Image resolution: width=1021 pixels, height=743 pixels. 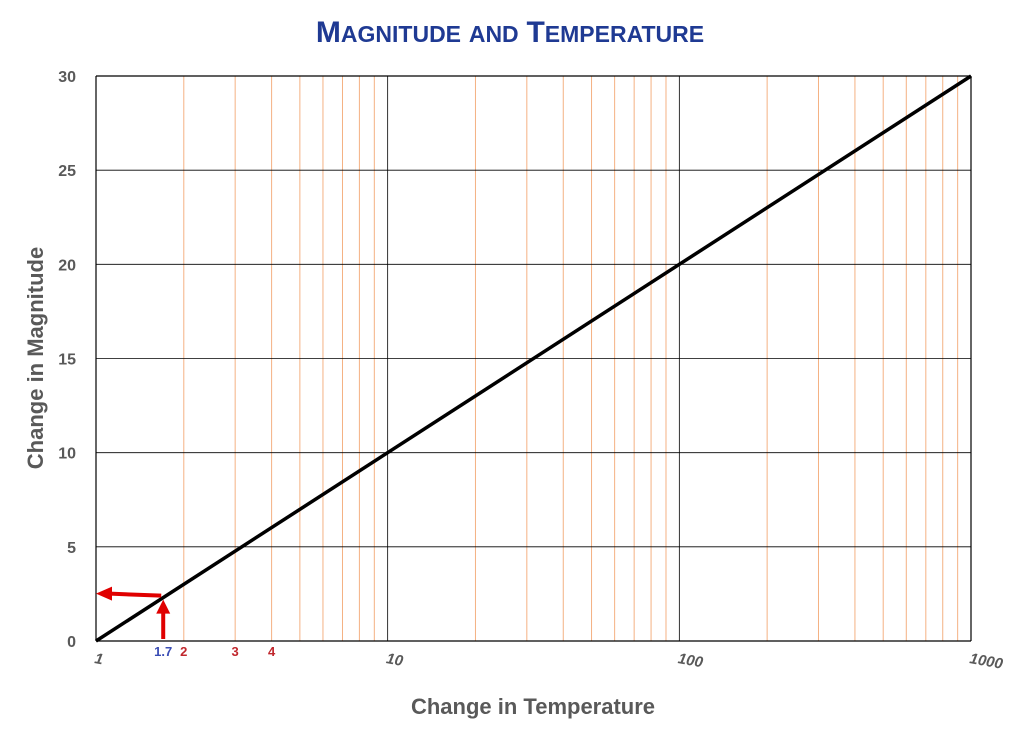 I want to click on left-arrow-shaft, so click(x=135, y=594).